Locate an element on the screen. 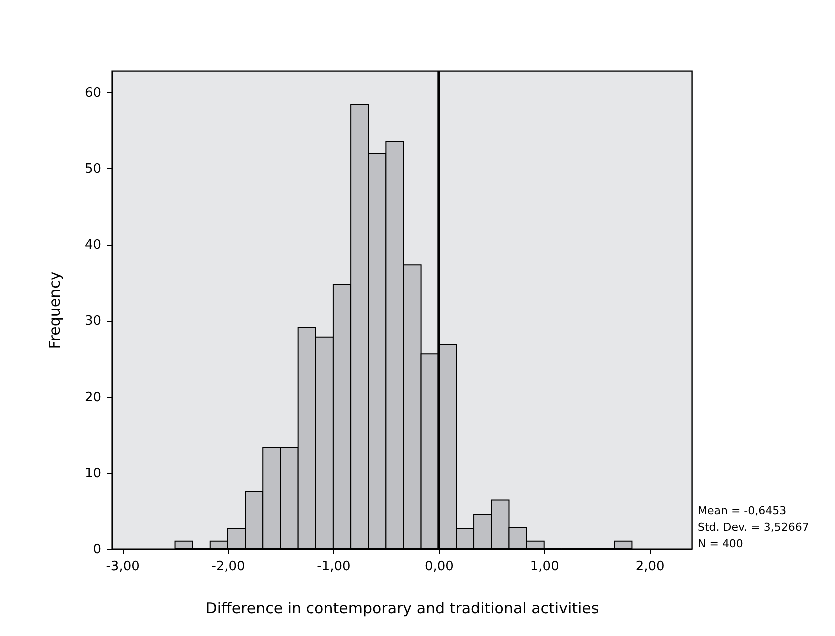  y-tick-label: 50 is located at coordinates (93, 169).